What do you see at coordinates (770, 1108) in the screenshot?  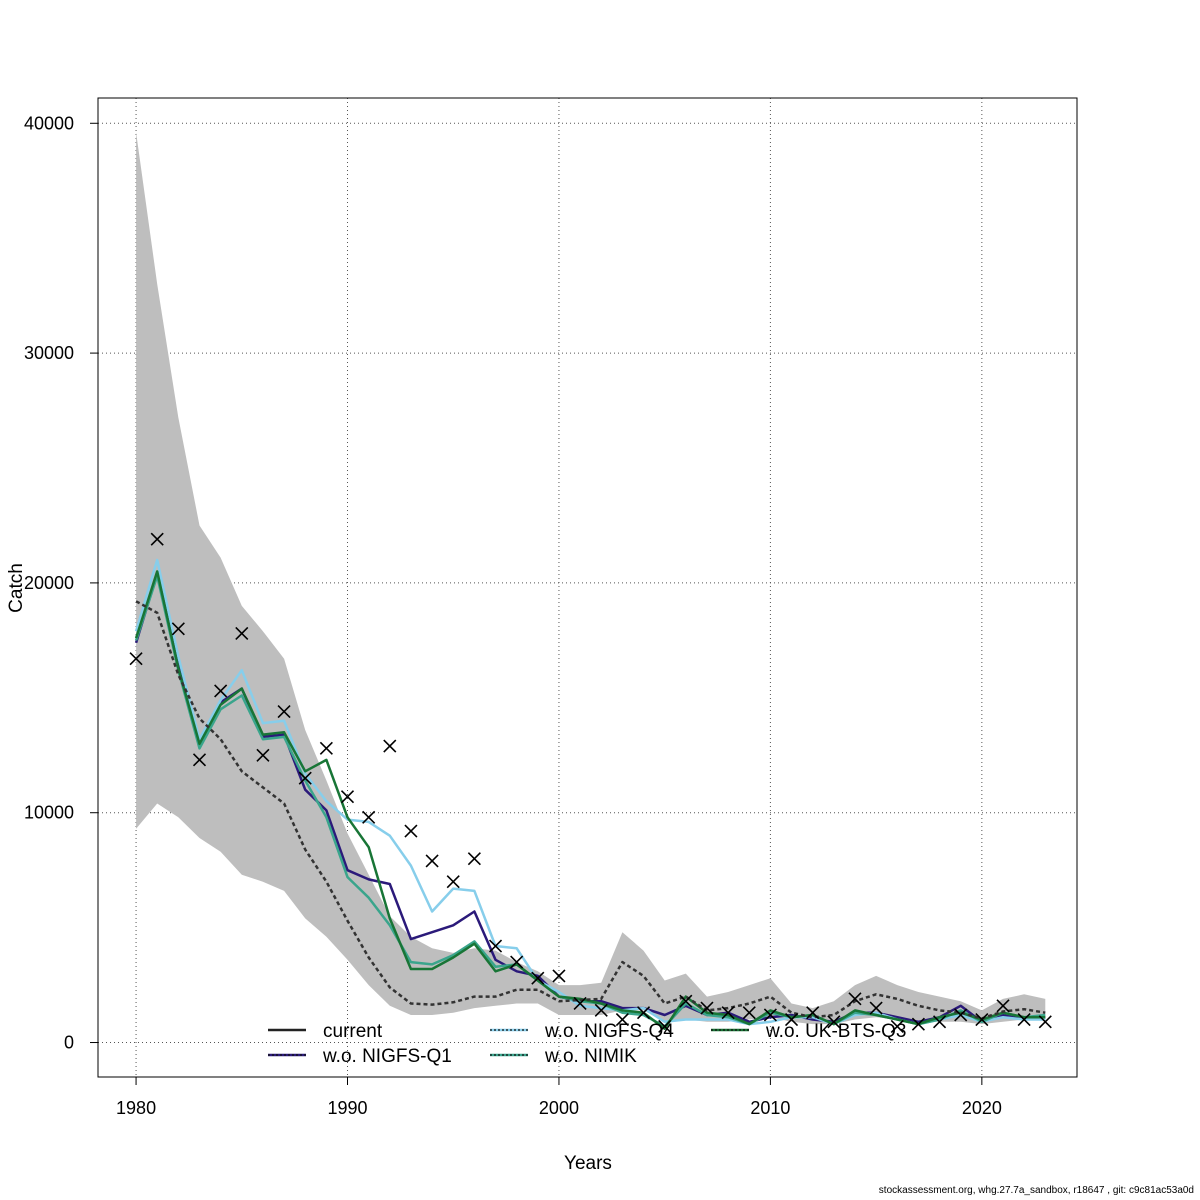 I see `x-tick-label: 2010` at bounding box center [770, 1108].